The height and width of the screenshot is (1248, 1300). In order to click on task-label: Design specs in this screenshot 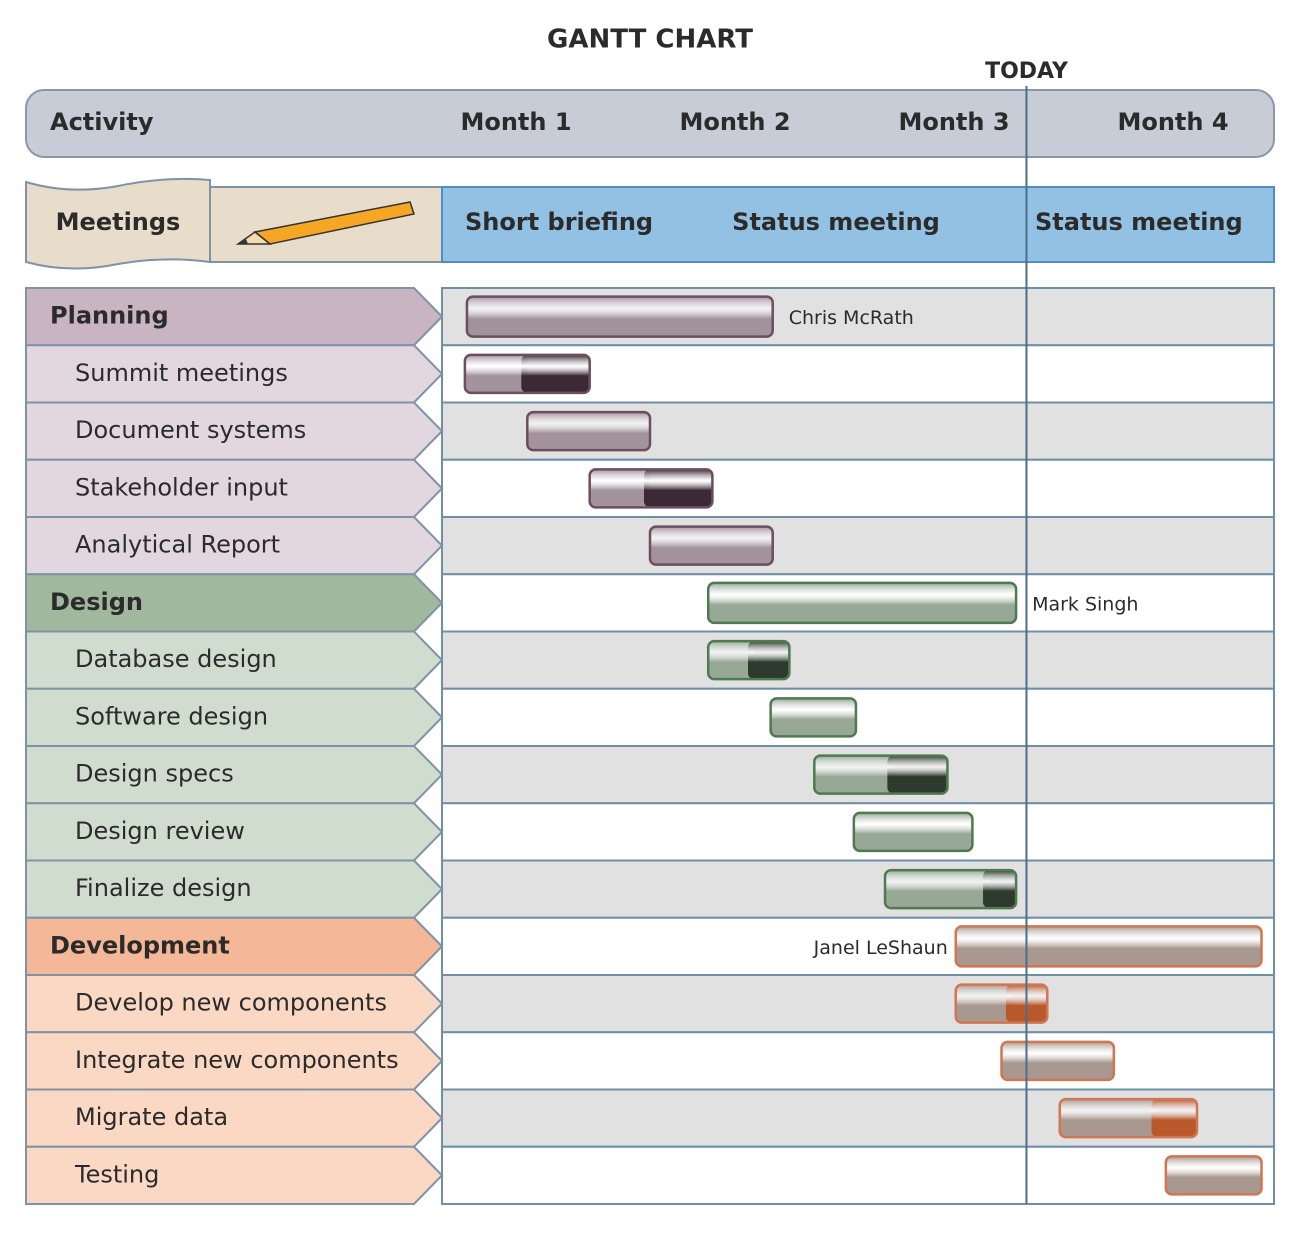, I will do `click(154, 774)`.